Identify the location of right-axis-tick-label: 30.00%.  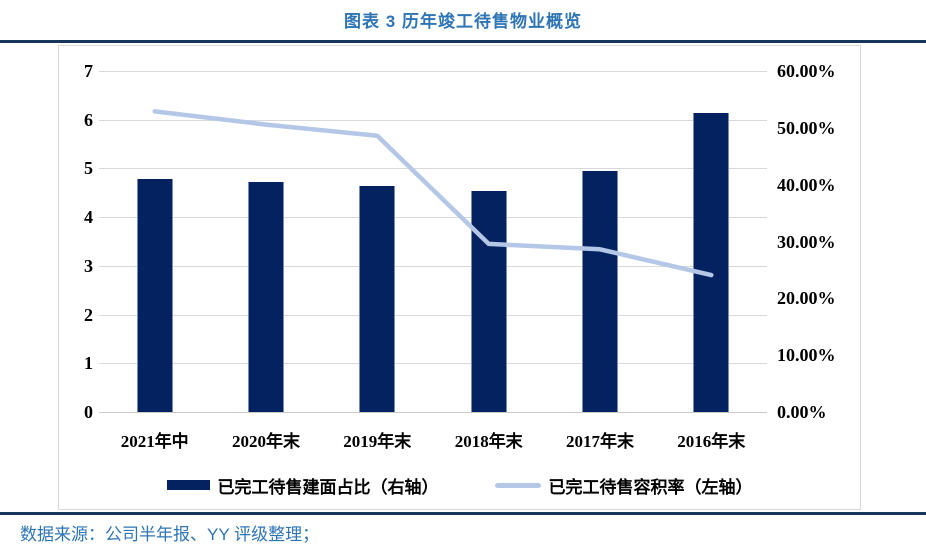
(806, 241).